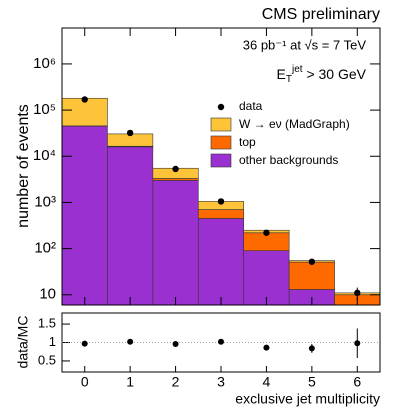 This screenshot has height=416, width=417. What do you see at coordinates (52, 341) in the screenshot?
I see `ratio-y-tick-label: 1` at bounding box center [52, 341].